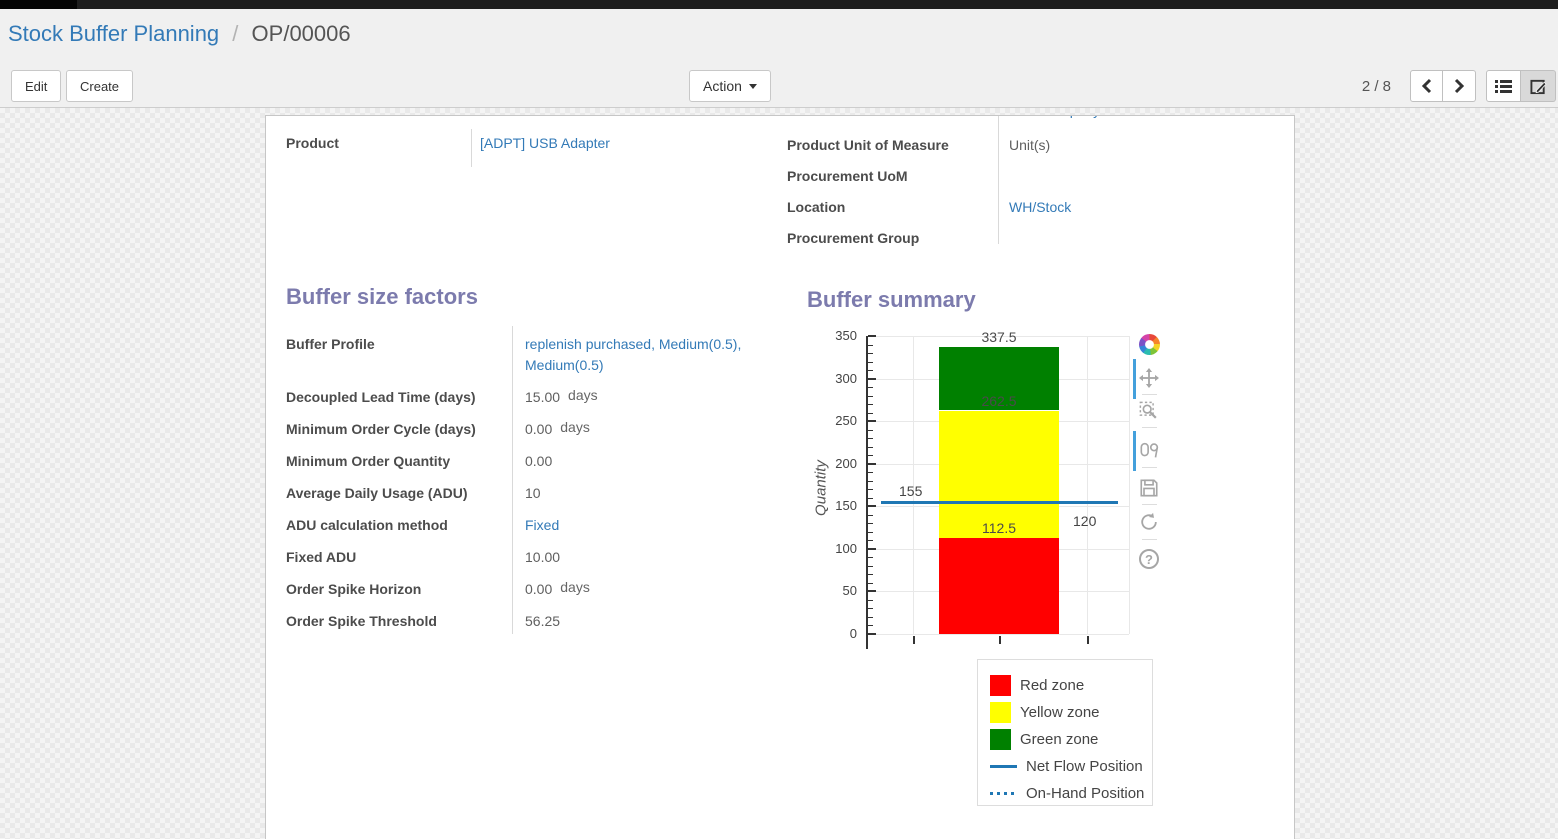  Describe the element at coordinates (1149, 559) in the screenshot. I see `help-icon: ?` at that location.